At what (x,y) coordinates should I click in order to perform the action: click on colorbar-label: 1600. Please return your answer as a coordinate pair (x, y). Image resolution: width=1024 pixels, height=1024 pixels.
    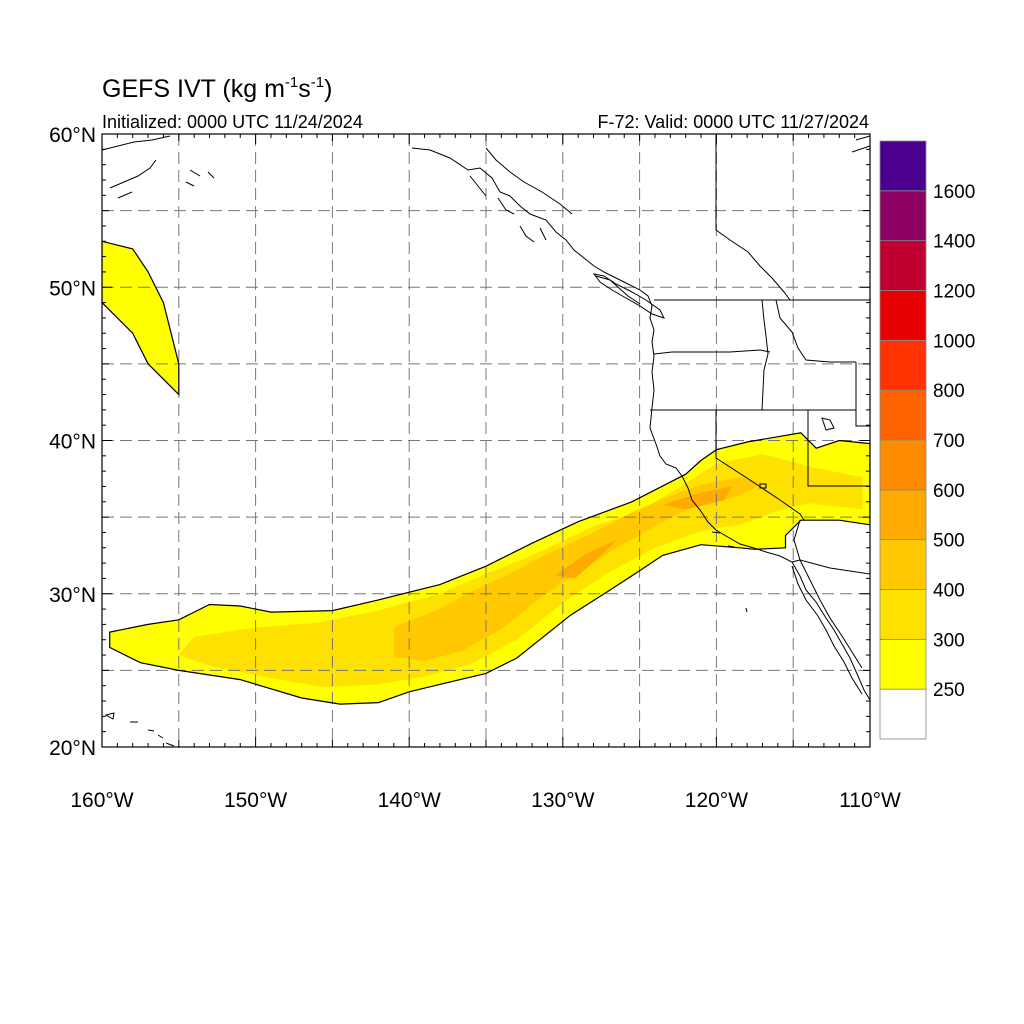
    Looking at the image, I should click on (954, 192).